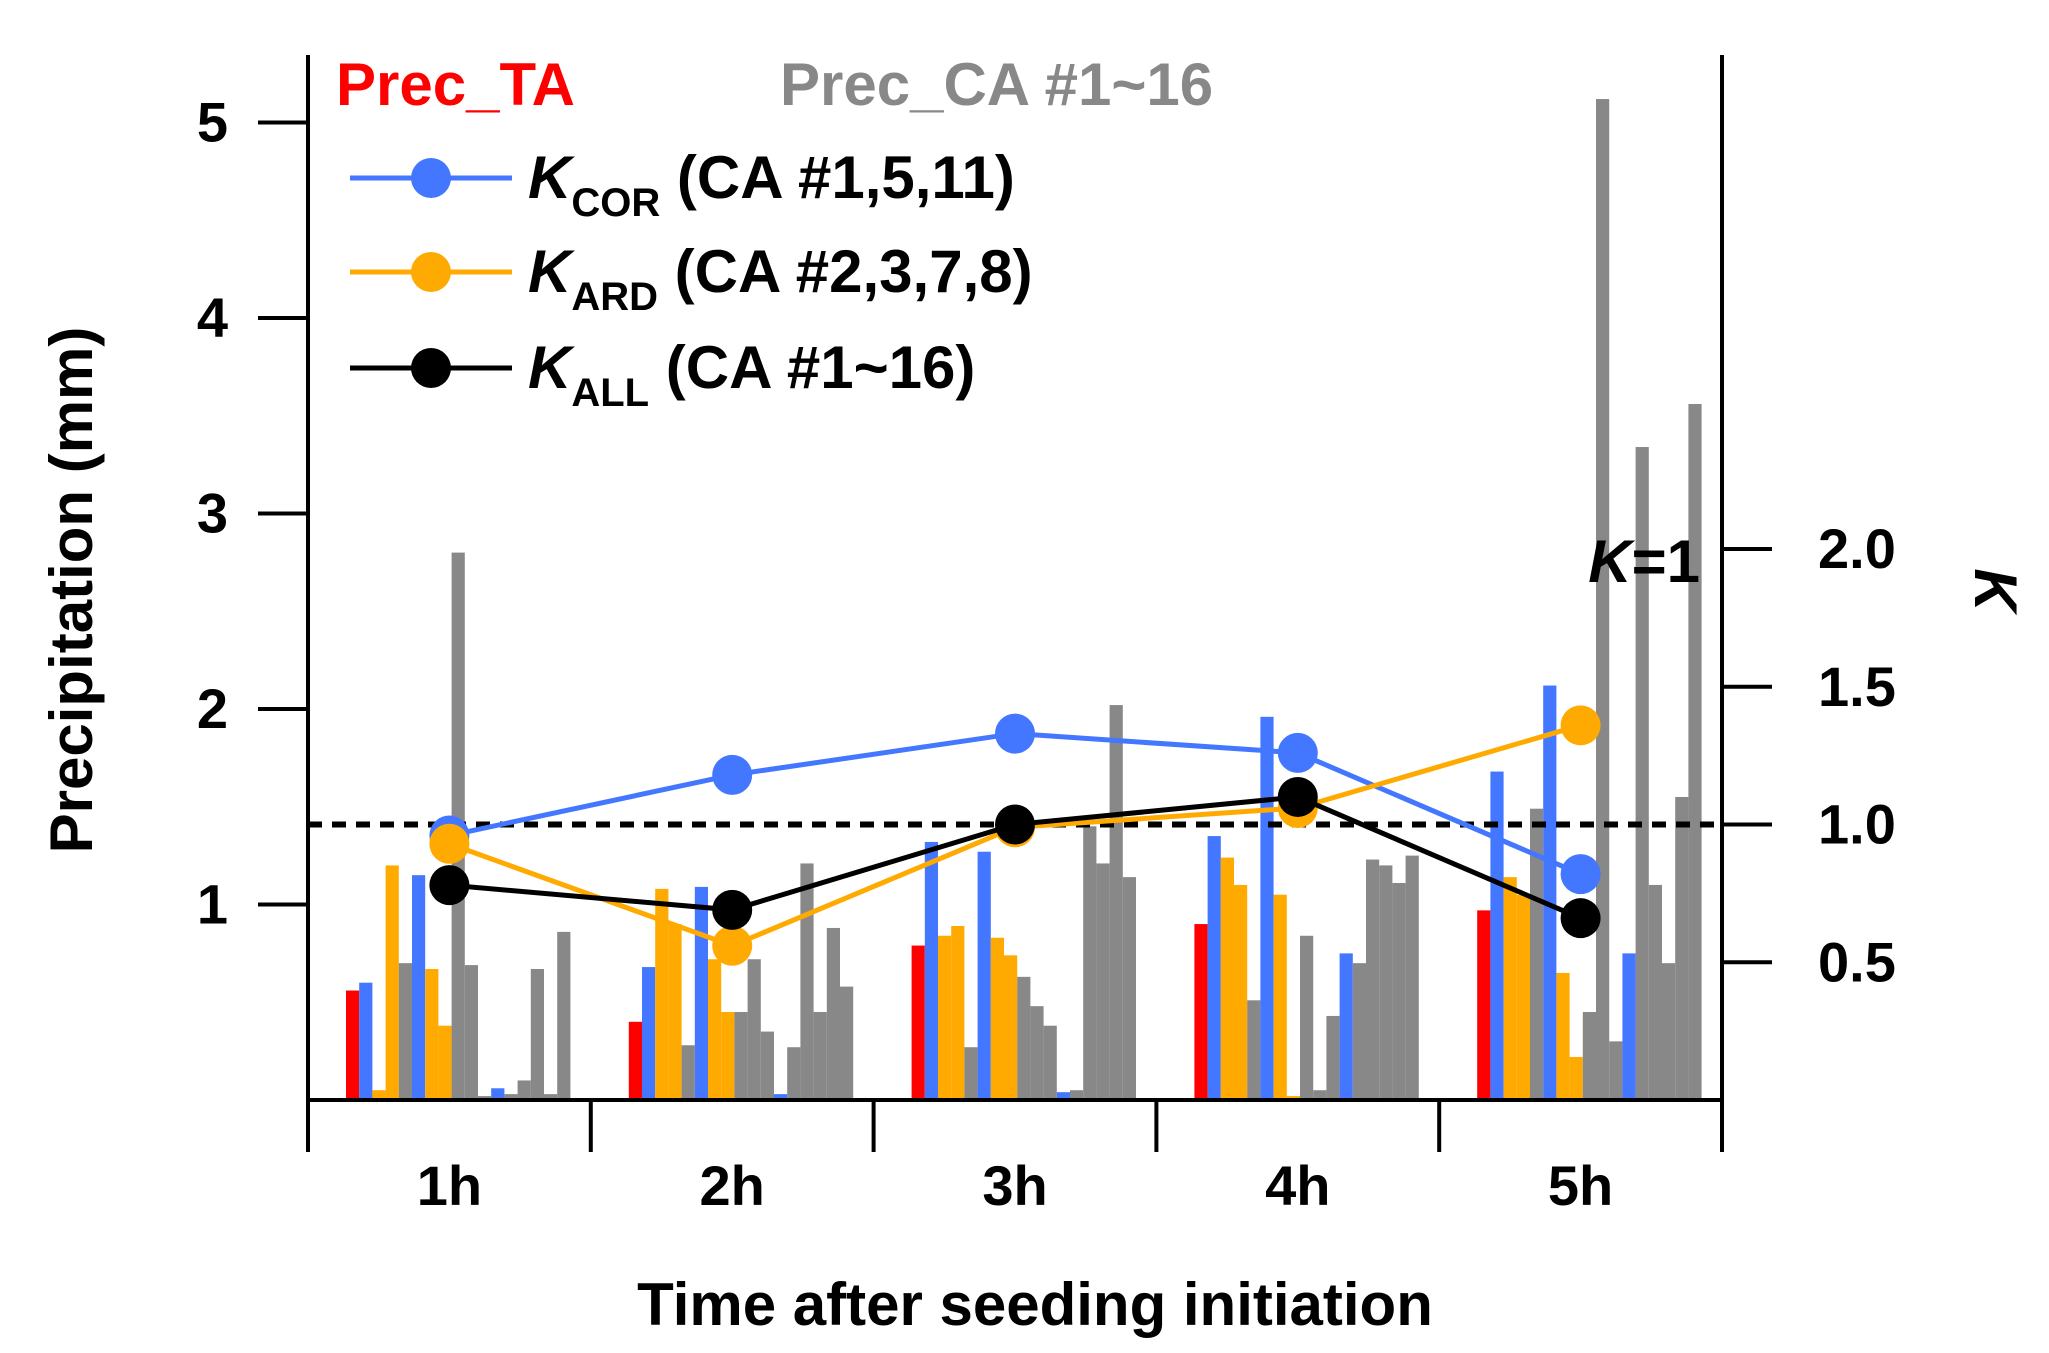 The image size is (2049, 1353). I want to click on bar-group-2h, so click(741, 981).